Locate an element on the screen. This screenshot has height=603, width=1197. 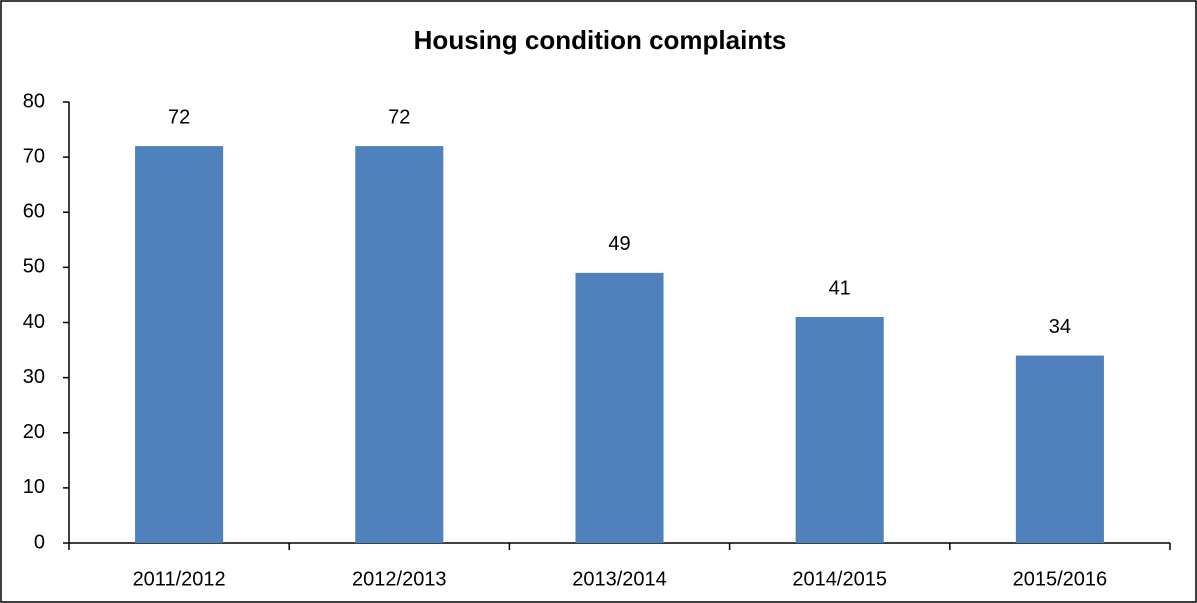
data-label: 49 is located at coordinates (619, 244).